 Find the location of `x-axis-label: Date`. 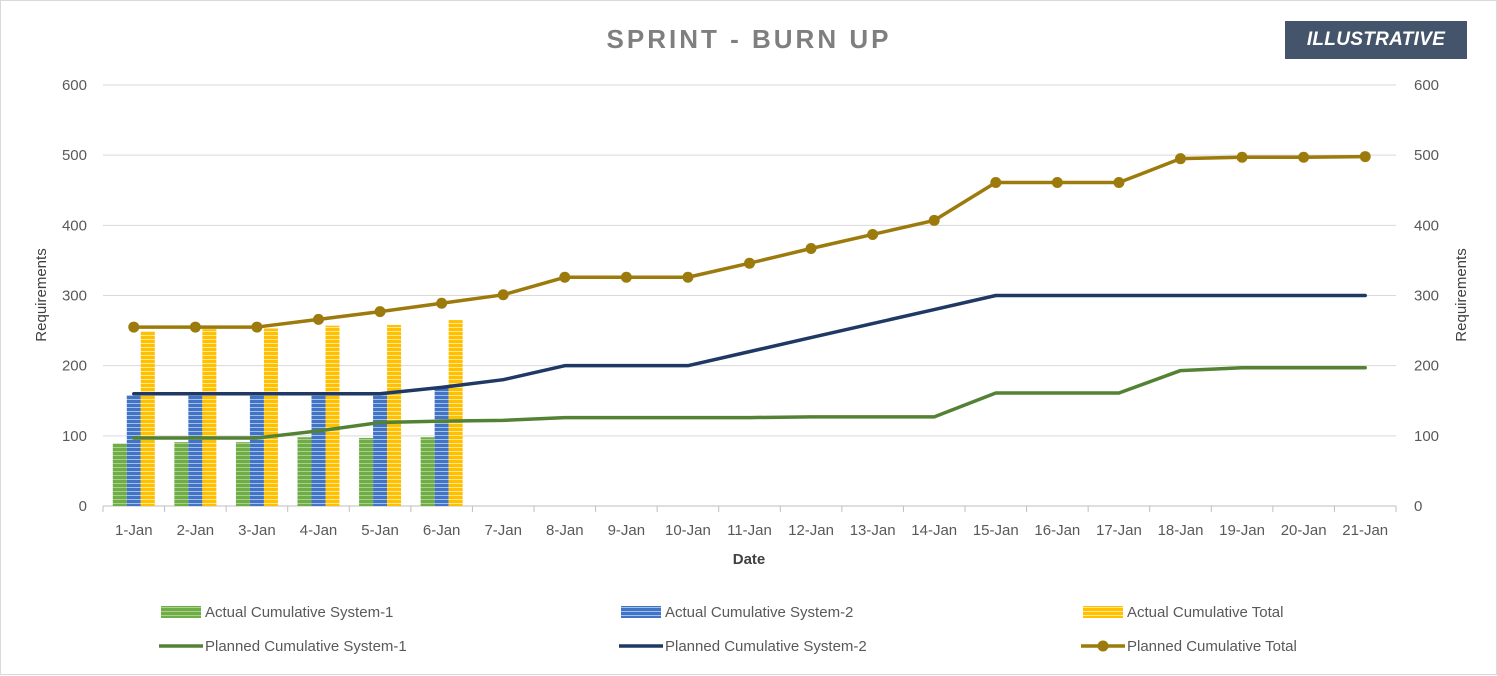

x-axis-label: Date is located at coordinates (749, 559).